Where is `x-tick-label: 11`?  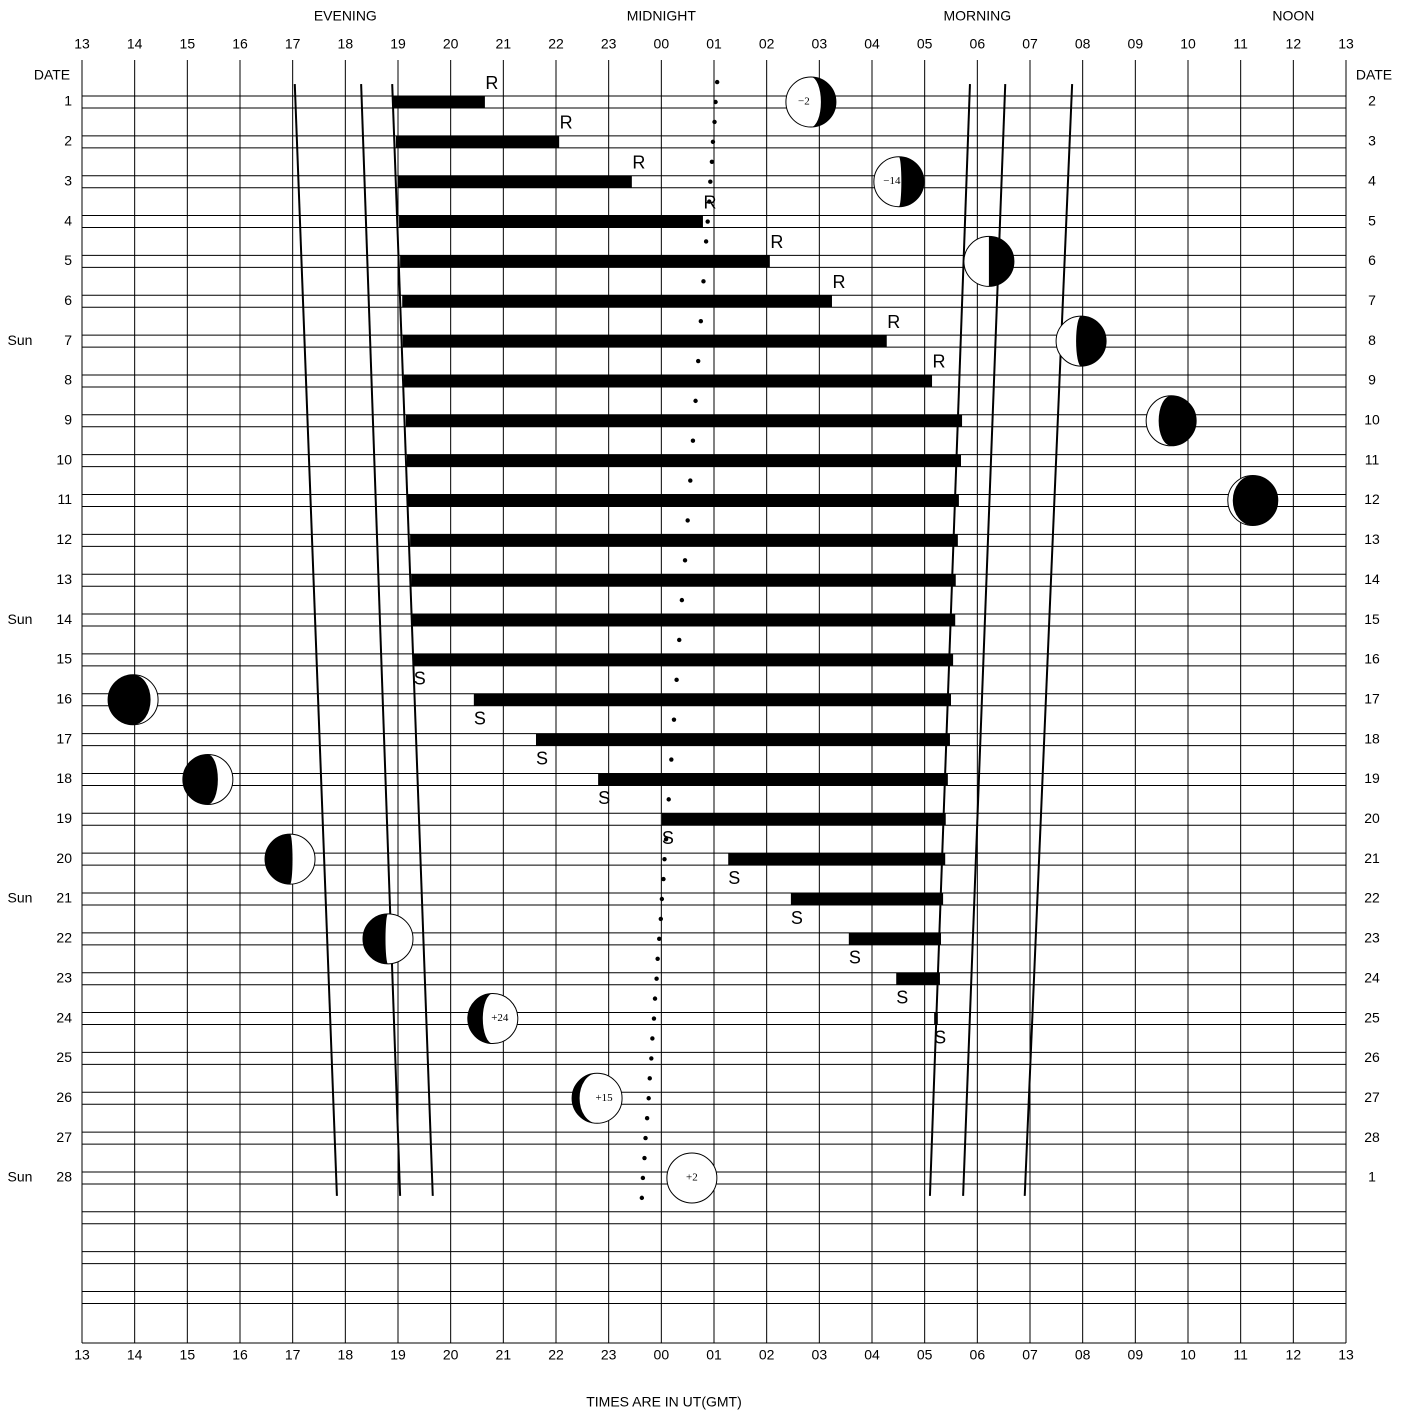
x-tick-label: 11 is located at coordinates (1240, 44).